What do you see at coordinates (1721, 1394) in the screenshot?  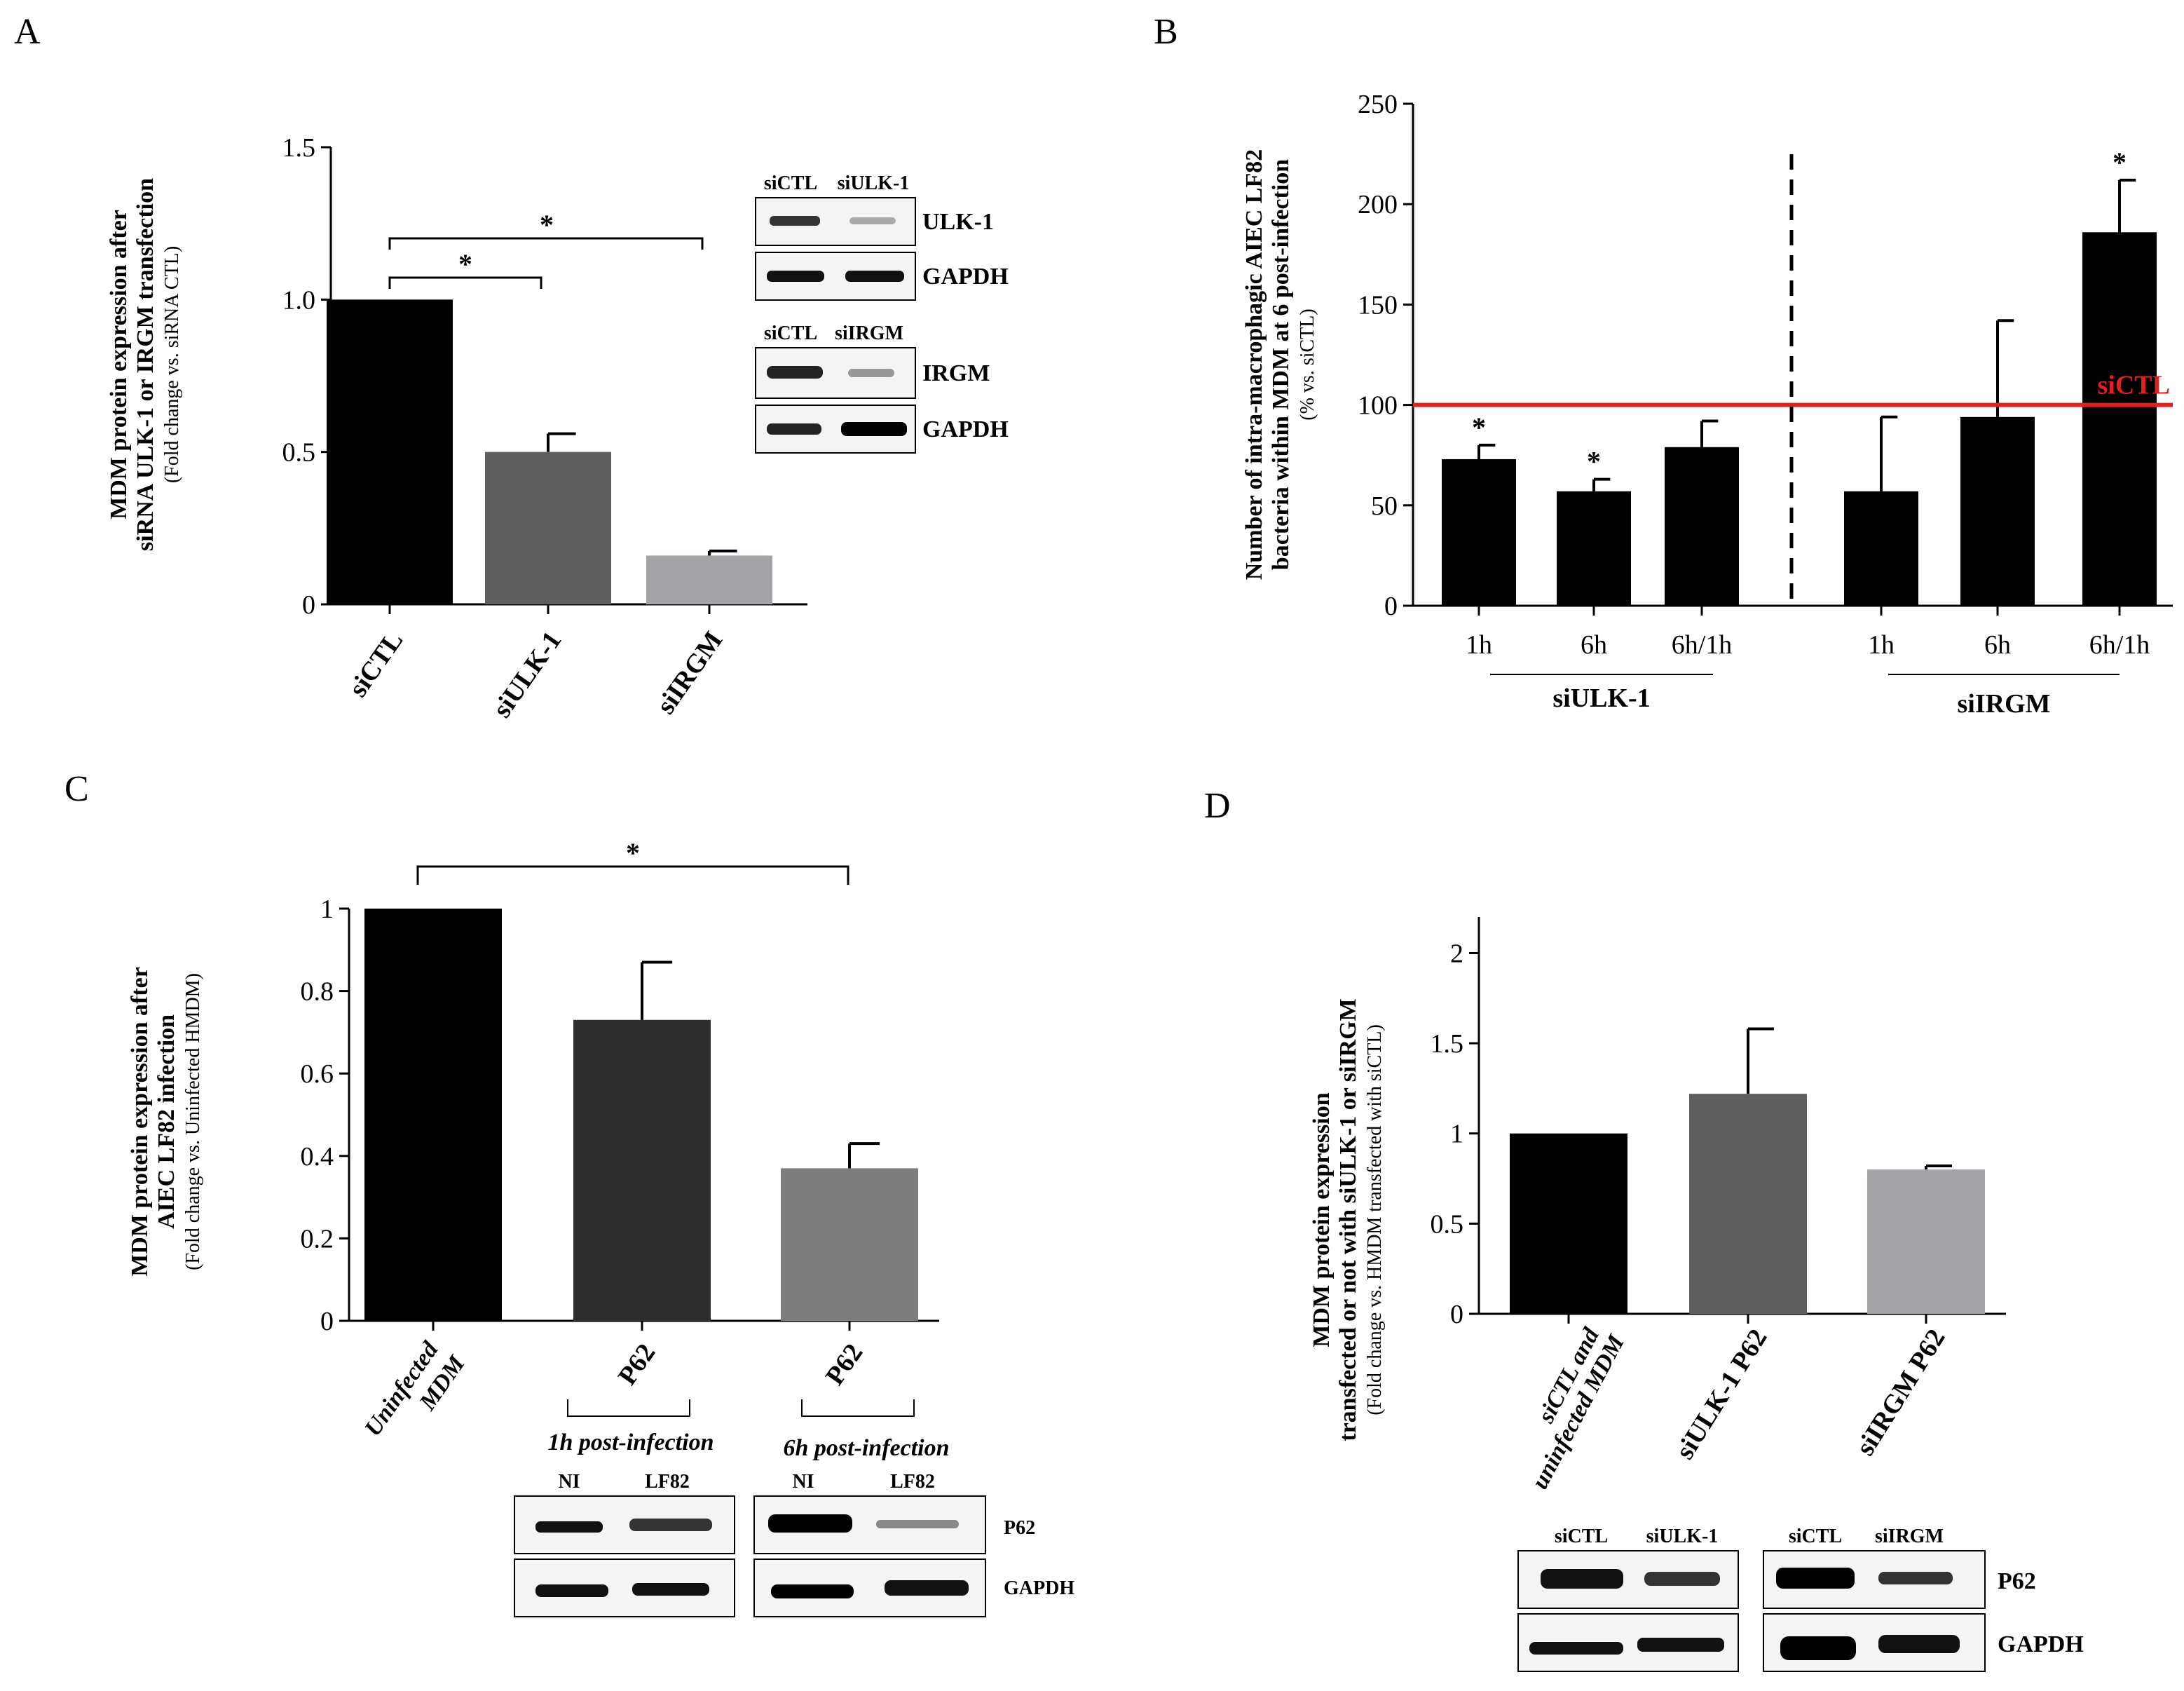 I see `x-category-label: siULK-1 P62` at bounding box center [1721, 1394].